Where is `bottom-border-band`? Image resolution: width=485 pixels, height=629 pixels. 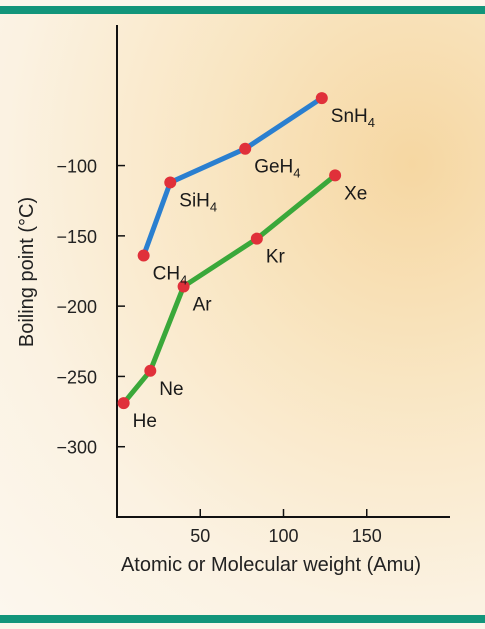
bottom-border-band is located at coordinates (242, 619).